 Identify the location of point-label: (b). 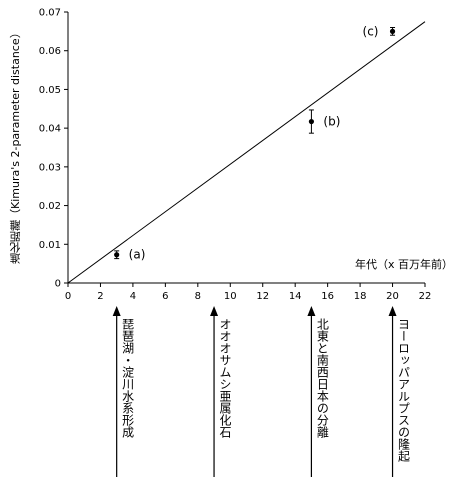
(331, 122).